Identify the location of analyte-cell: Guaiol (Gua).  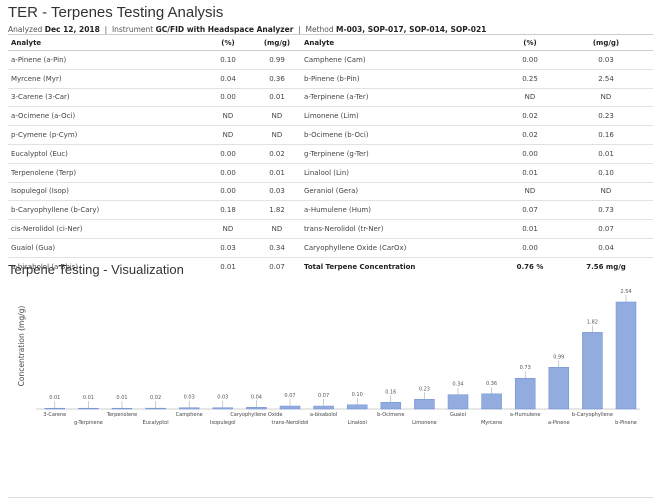
(105, 248).